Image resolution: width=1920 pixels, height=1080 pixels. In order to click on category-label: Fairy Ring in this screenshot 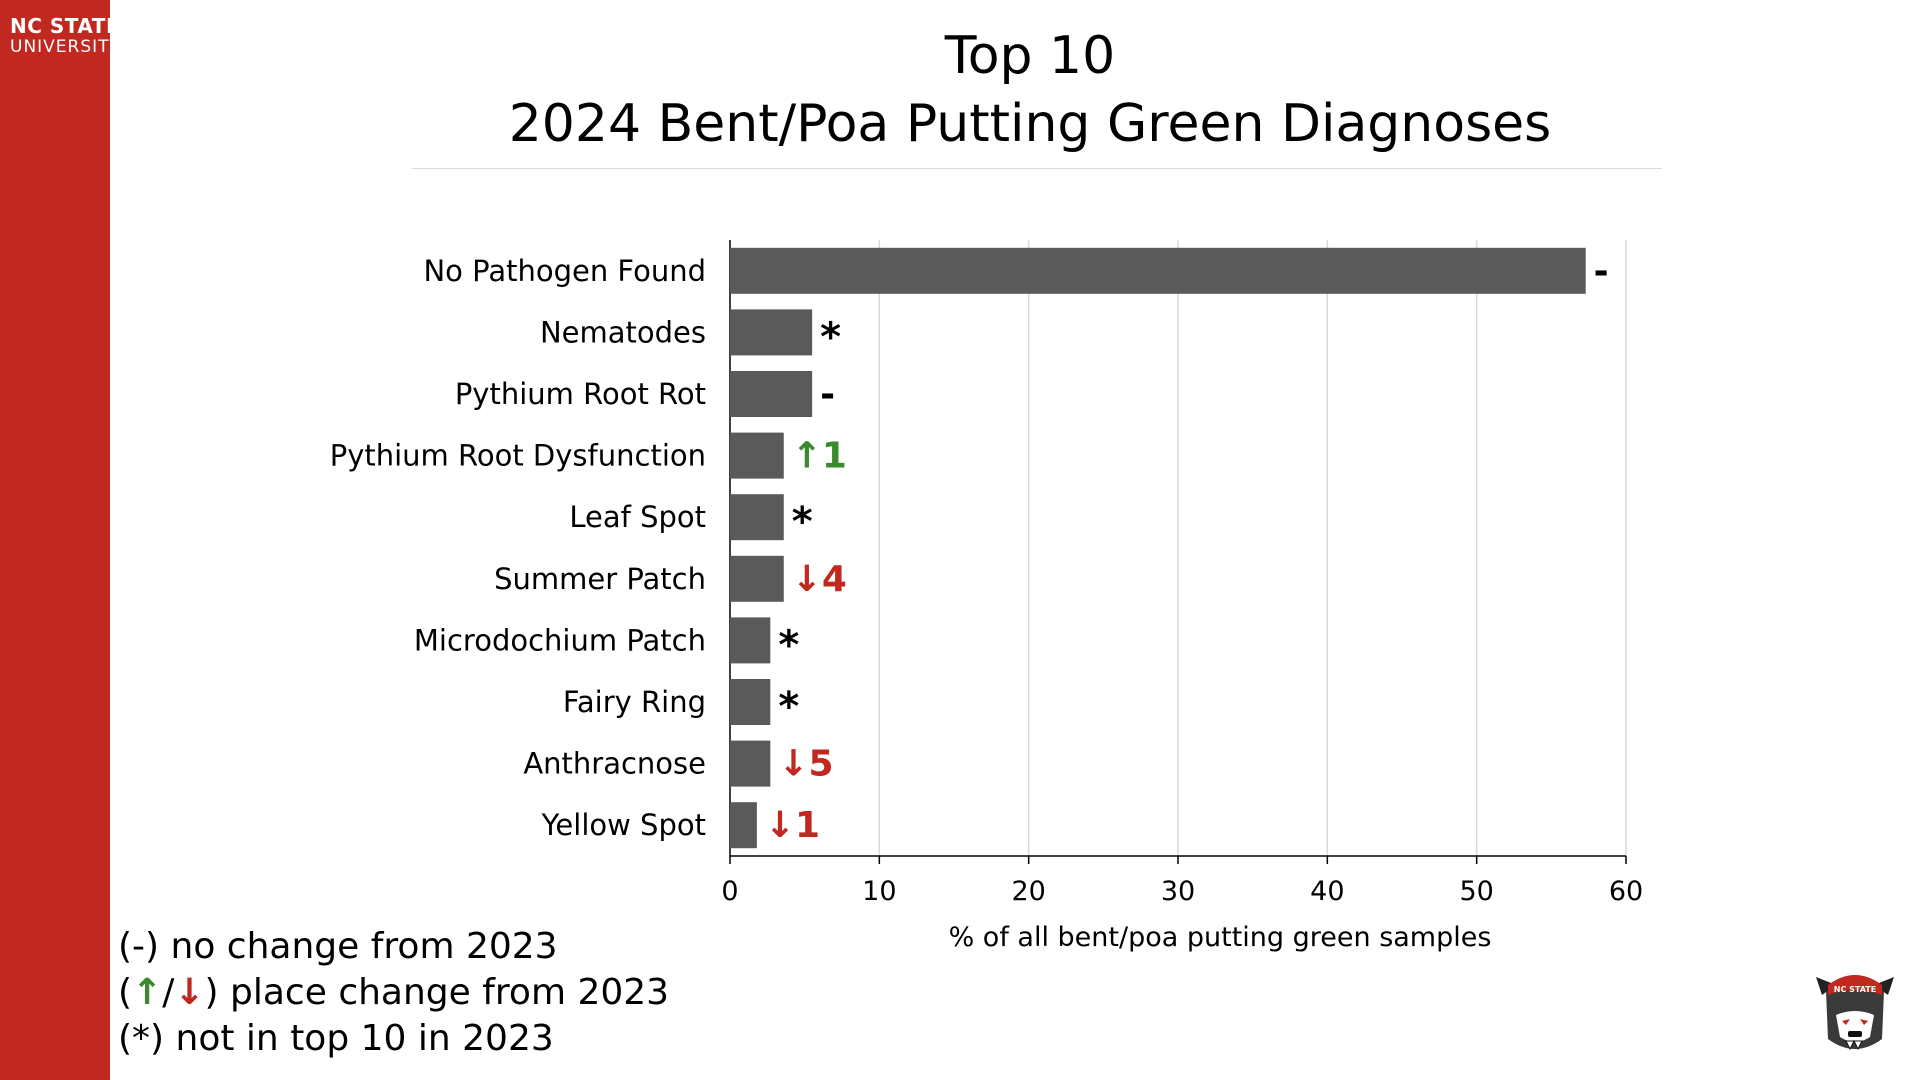, I will do `click(634, 702)`.